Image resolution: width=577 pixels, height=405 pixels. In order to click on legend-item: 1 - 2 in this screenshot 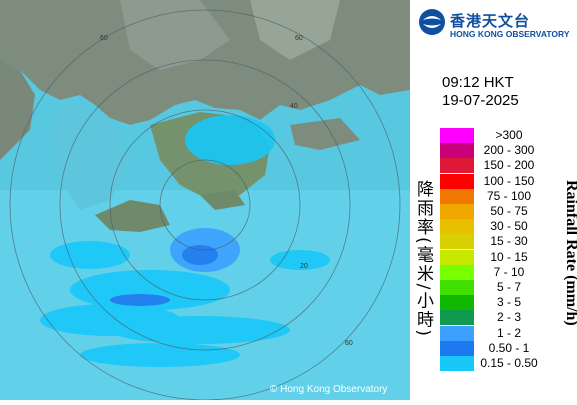, I will do `click(504, 333)`.